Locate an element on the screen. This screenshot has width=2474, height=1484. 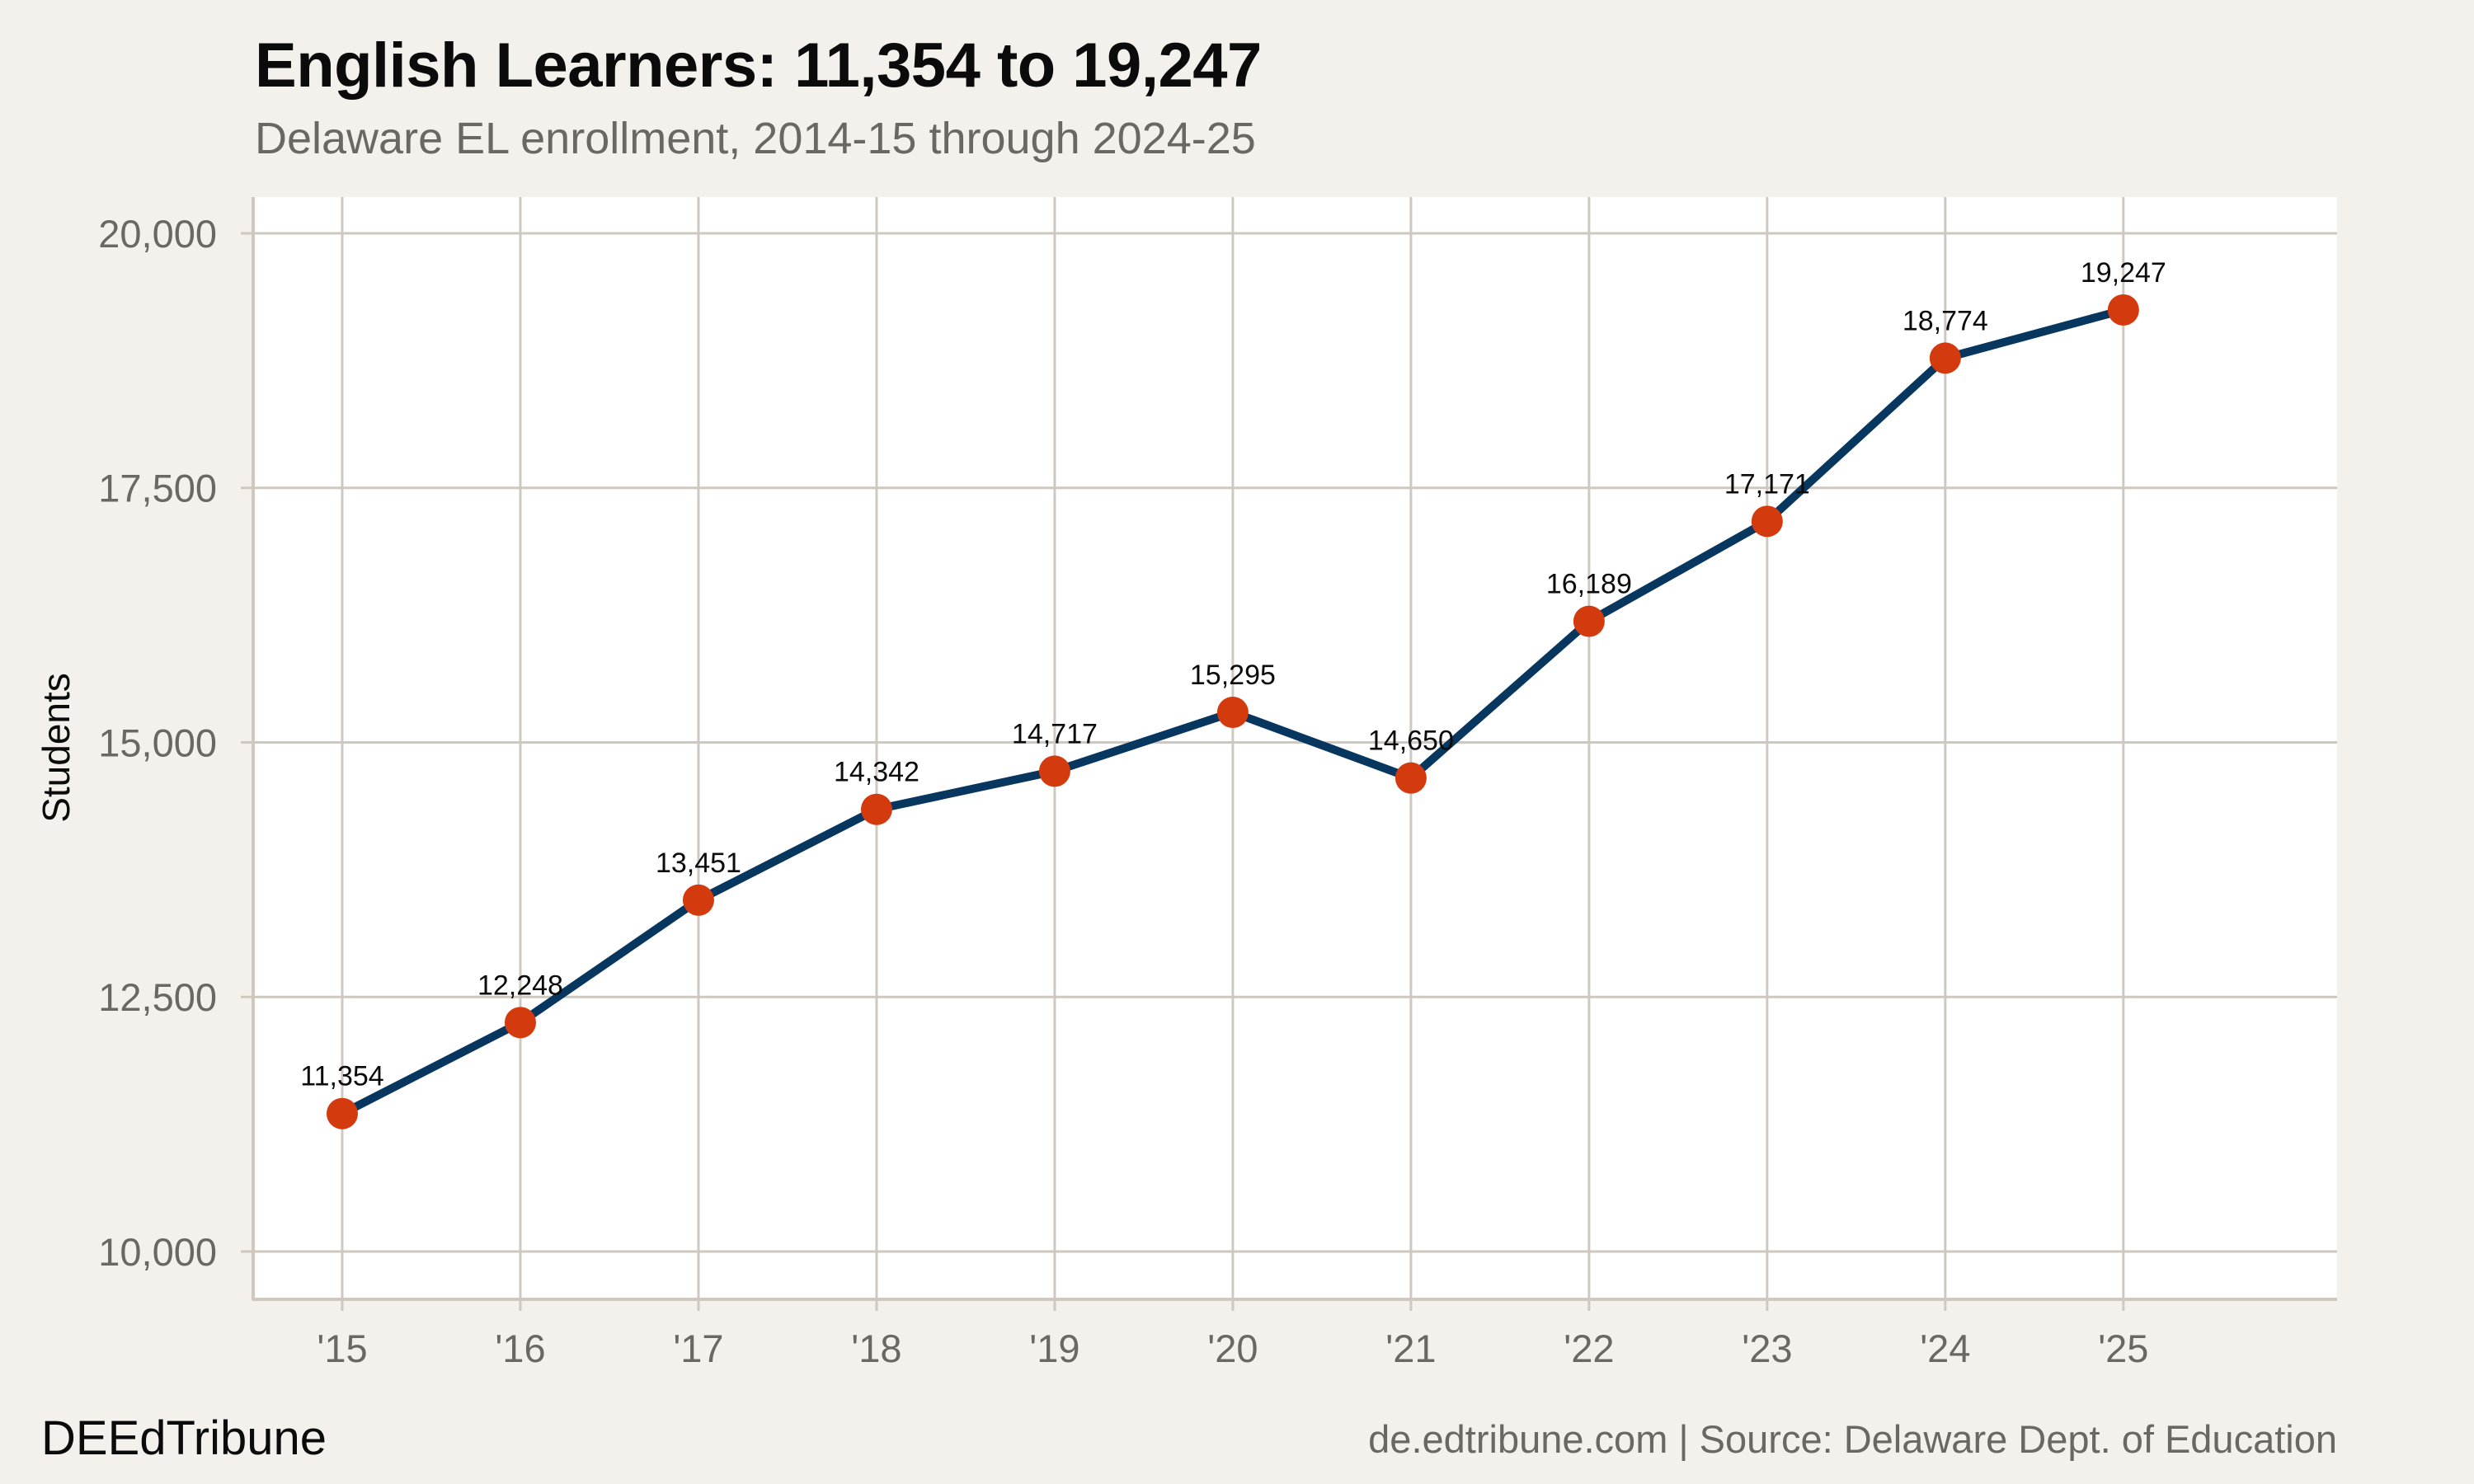
y-axis-title: Students is located at coordinates (56, 748).